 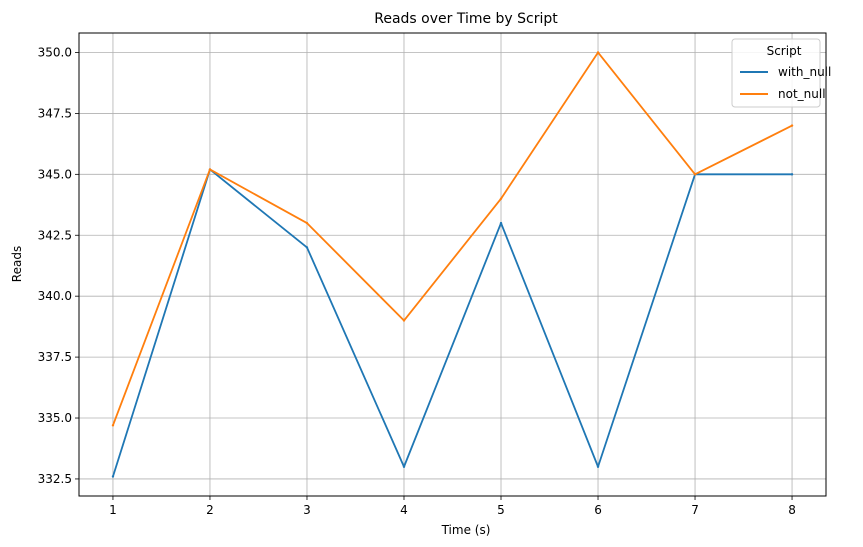 I want to click on x-tick-label: 3, so click(x=307, y=510).